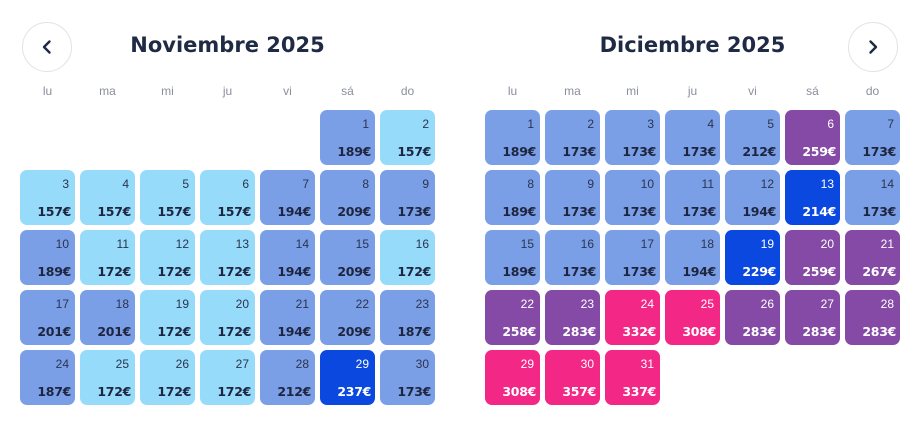 The width and height of the screenshot is (916, 430). I want to click on day-number: 1, so click(365, 124).